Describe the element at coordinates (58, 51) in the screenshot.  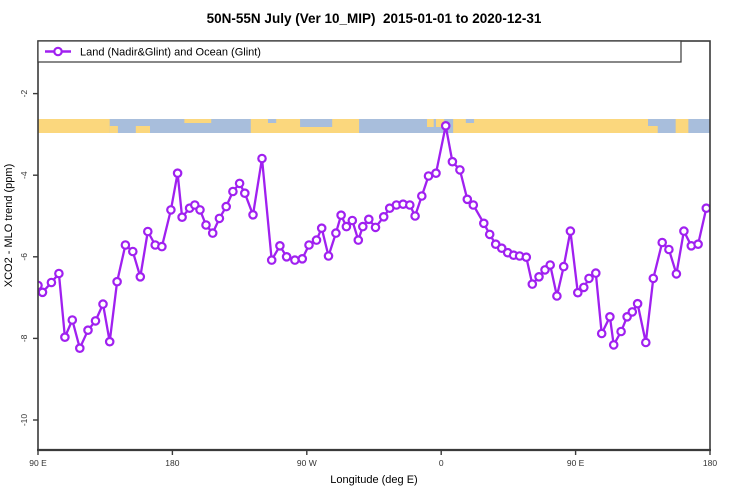
I see `legend-sample-marker` at that location.